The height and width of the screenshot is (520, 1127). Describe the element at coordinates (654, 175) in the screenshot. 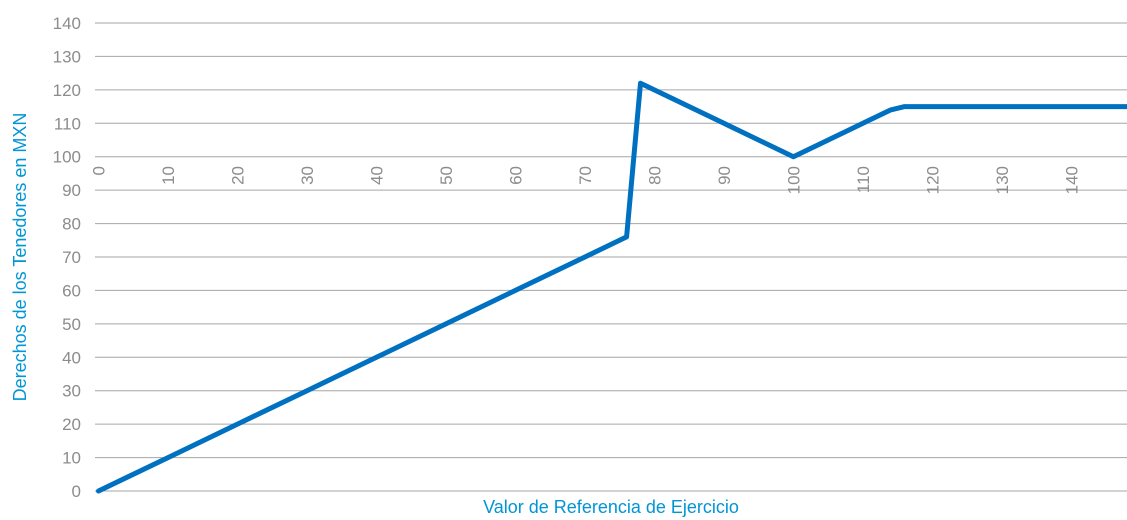

I see `x-tick-label: 80` at that location.